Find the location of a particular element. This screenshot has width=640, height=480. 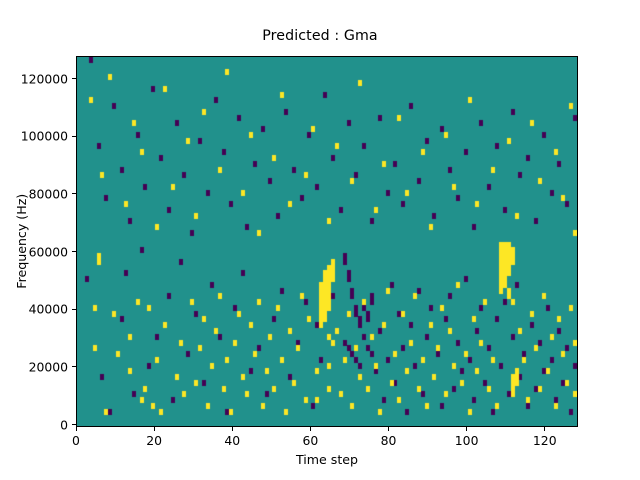

y-tick-label: 20000 is located at coordinates (48, 367).